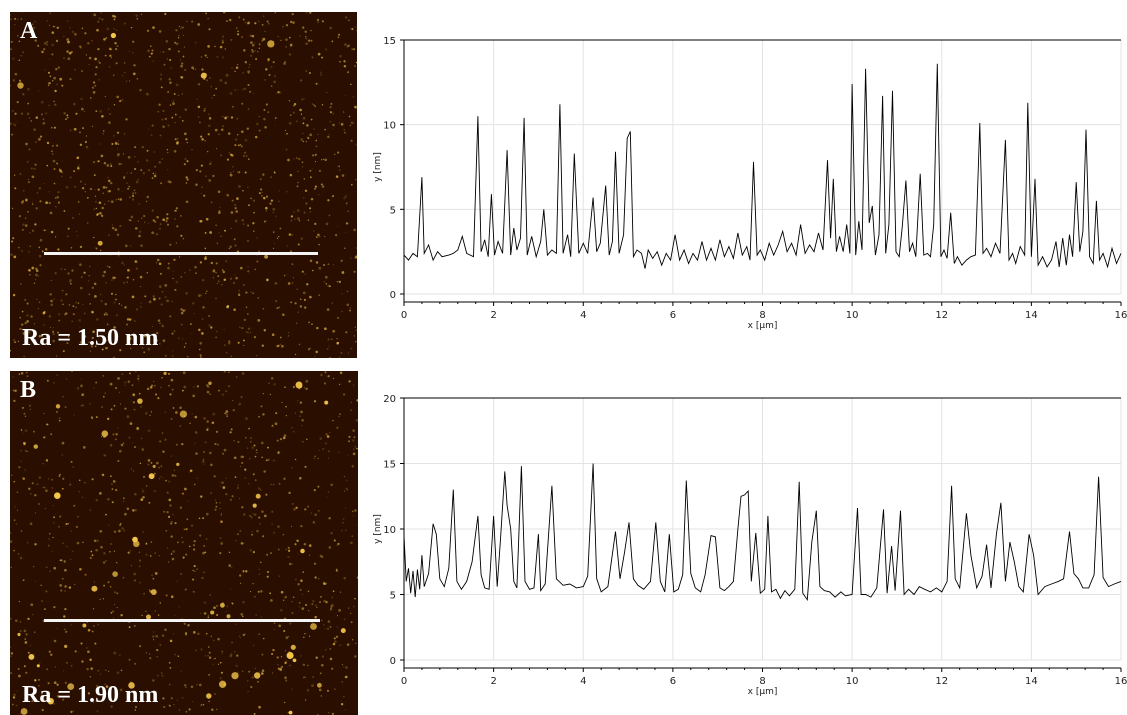  I want to click on panel-letter-a: A, so click(29, 31).